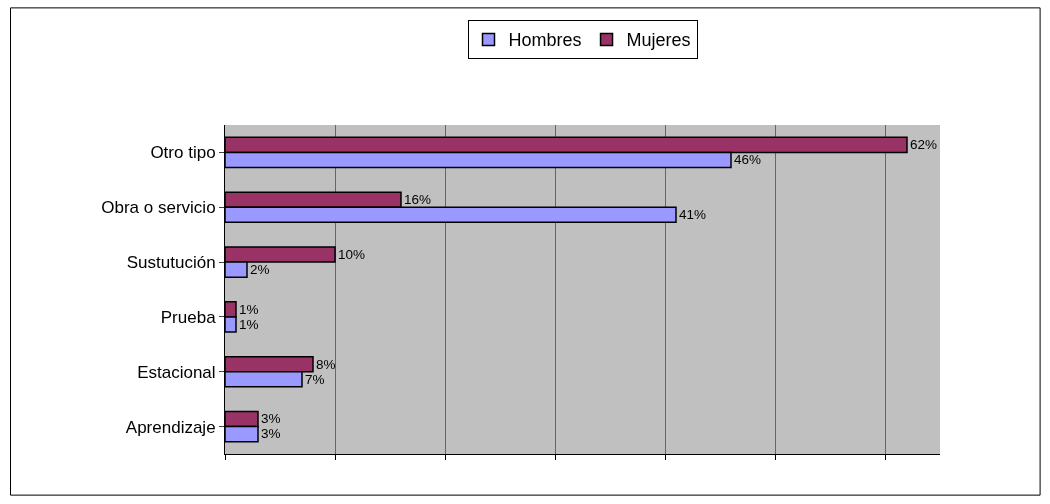 Image resolution: width=1050 pixels, height=504 pixels. Describe the element at coordinates (158, 208) in the screenshot. I see `y-tick-label: Obra o servicio` at that location.